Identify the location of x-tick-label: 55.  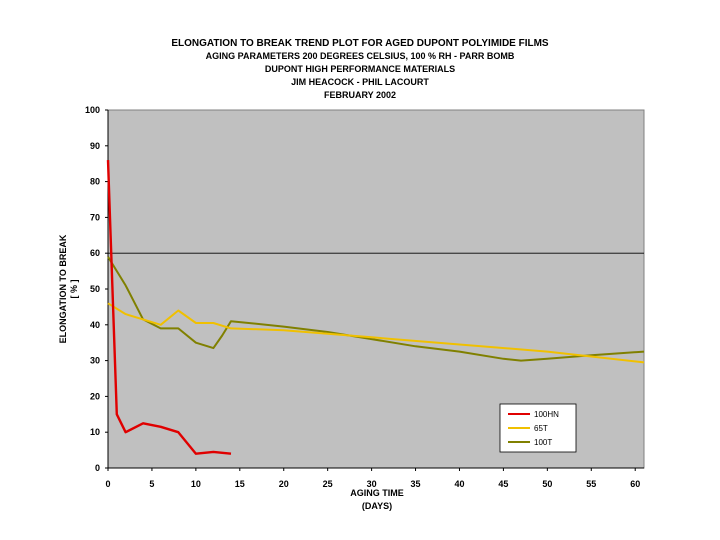
(591, 484).